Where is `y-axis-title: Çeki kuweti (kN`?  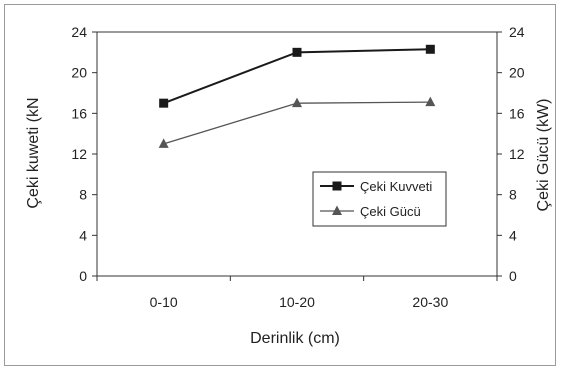
y-axis-title: Çeki kuweti (kN is located at coordinates (33, 152).